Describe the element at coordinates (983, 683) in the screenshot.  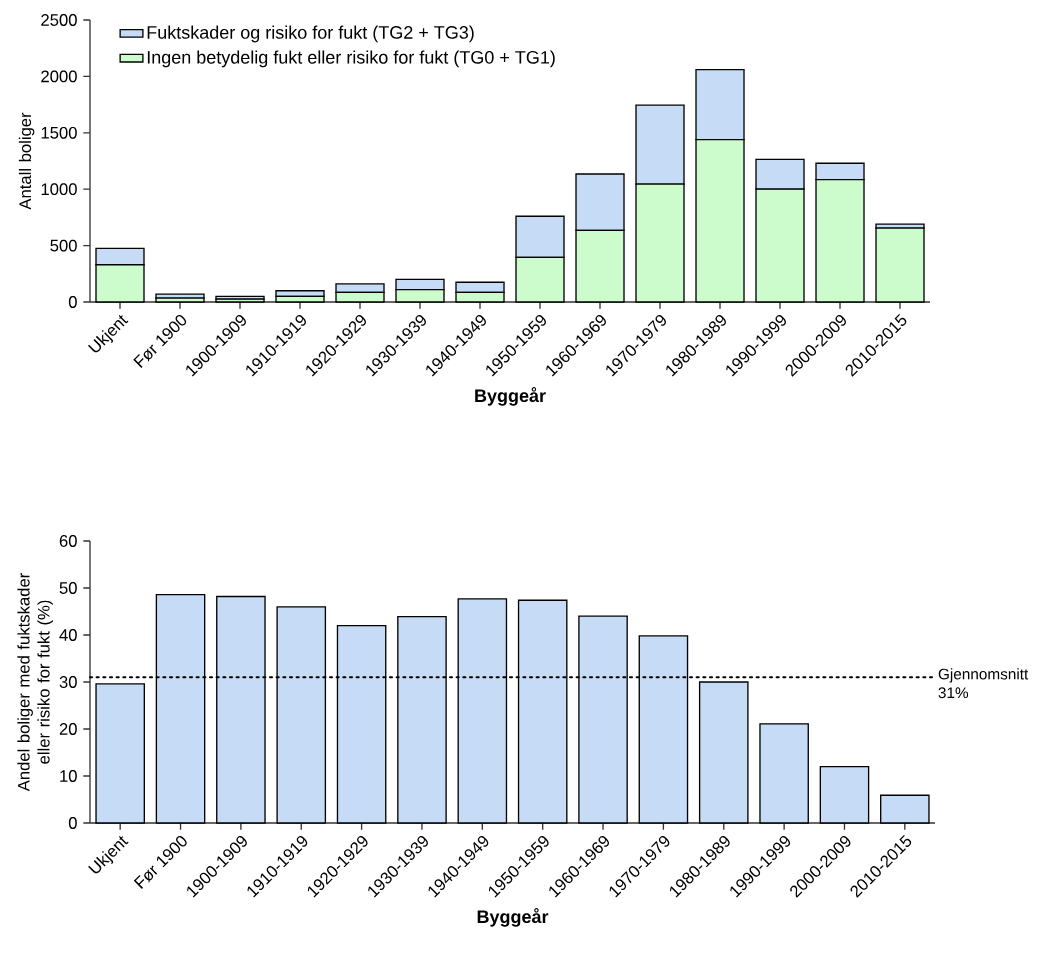
I see `ref-line-label: Gjennomsnitt 31%` at that location.